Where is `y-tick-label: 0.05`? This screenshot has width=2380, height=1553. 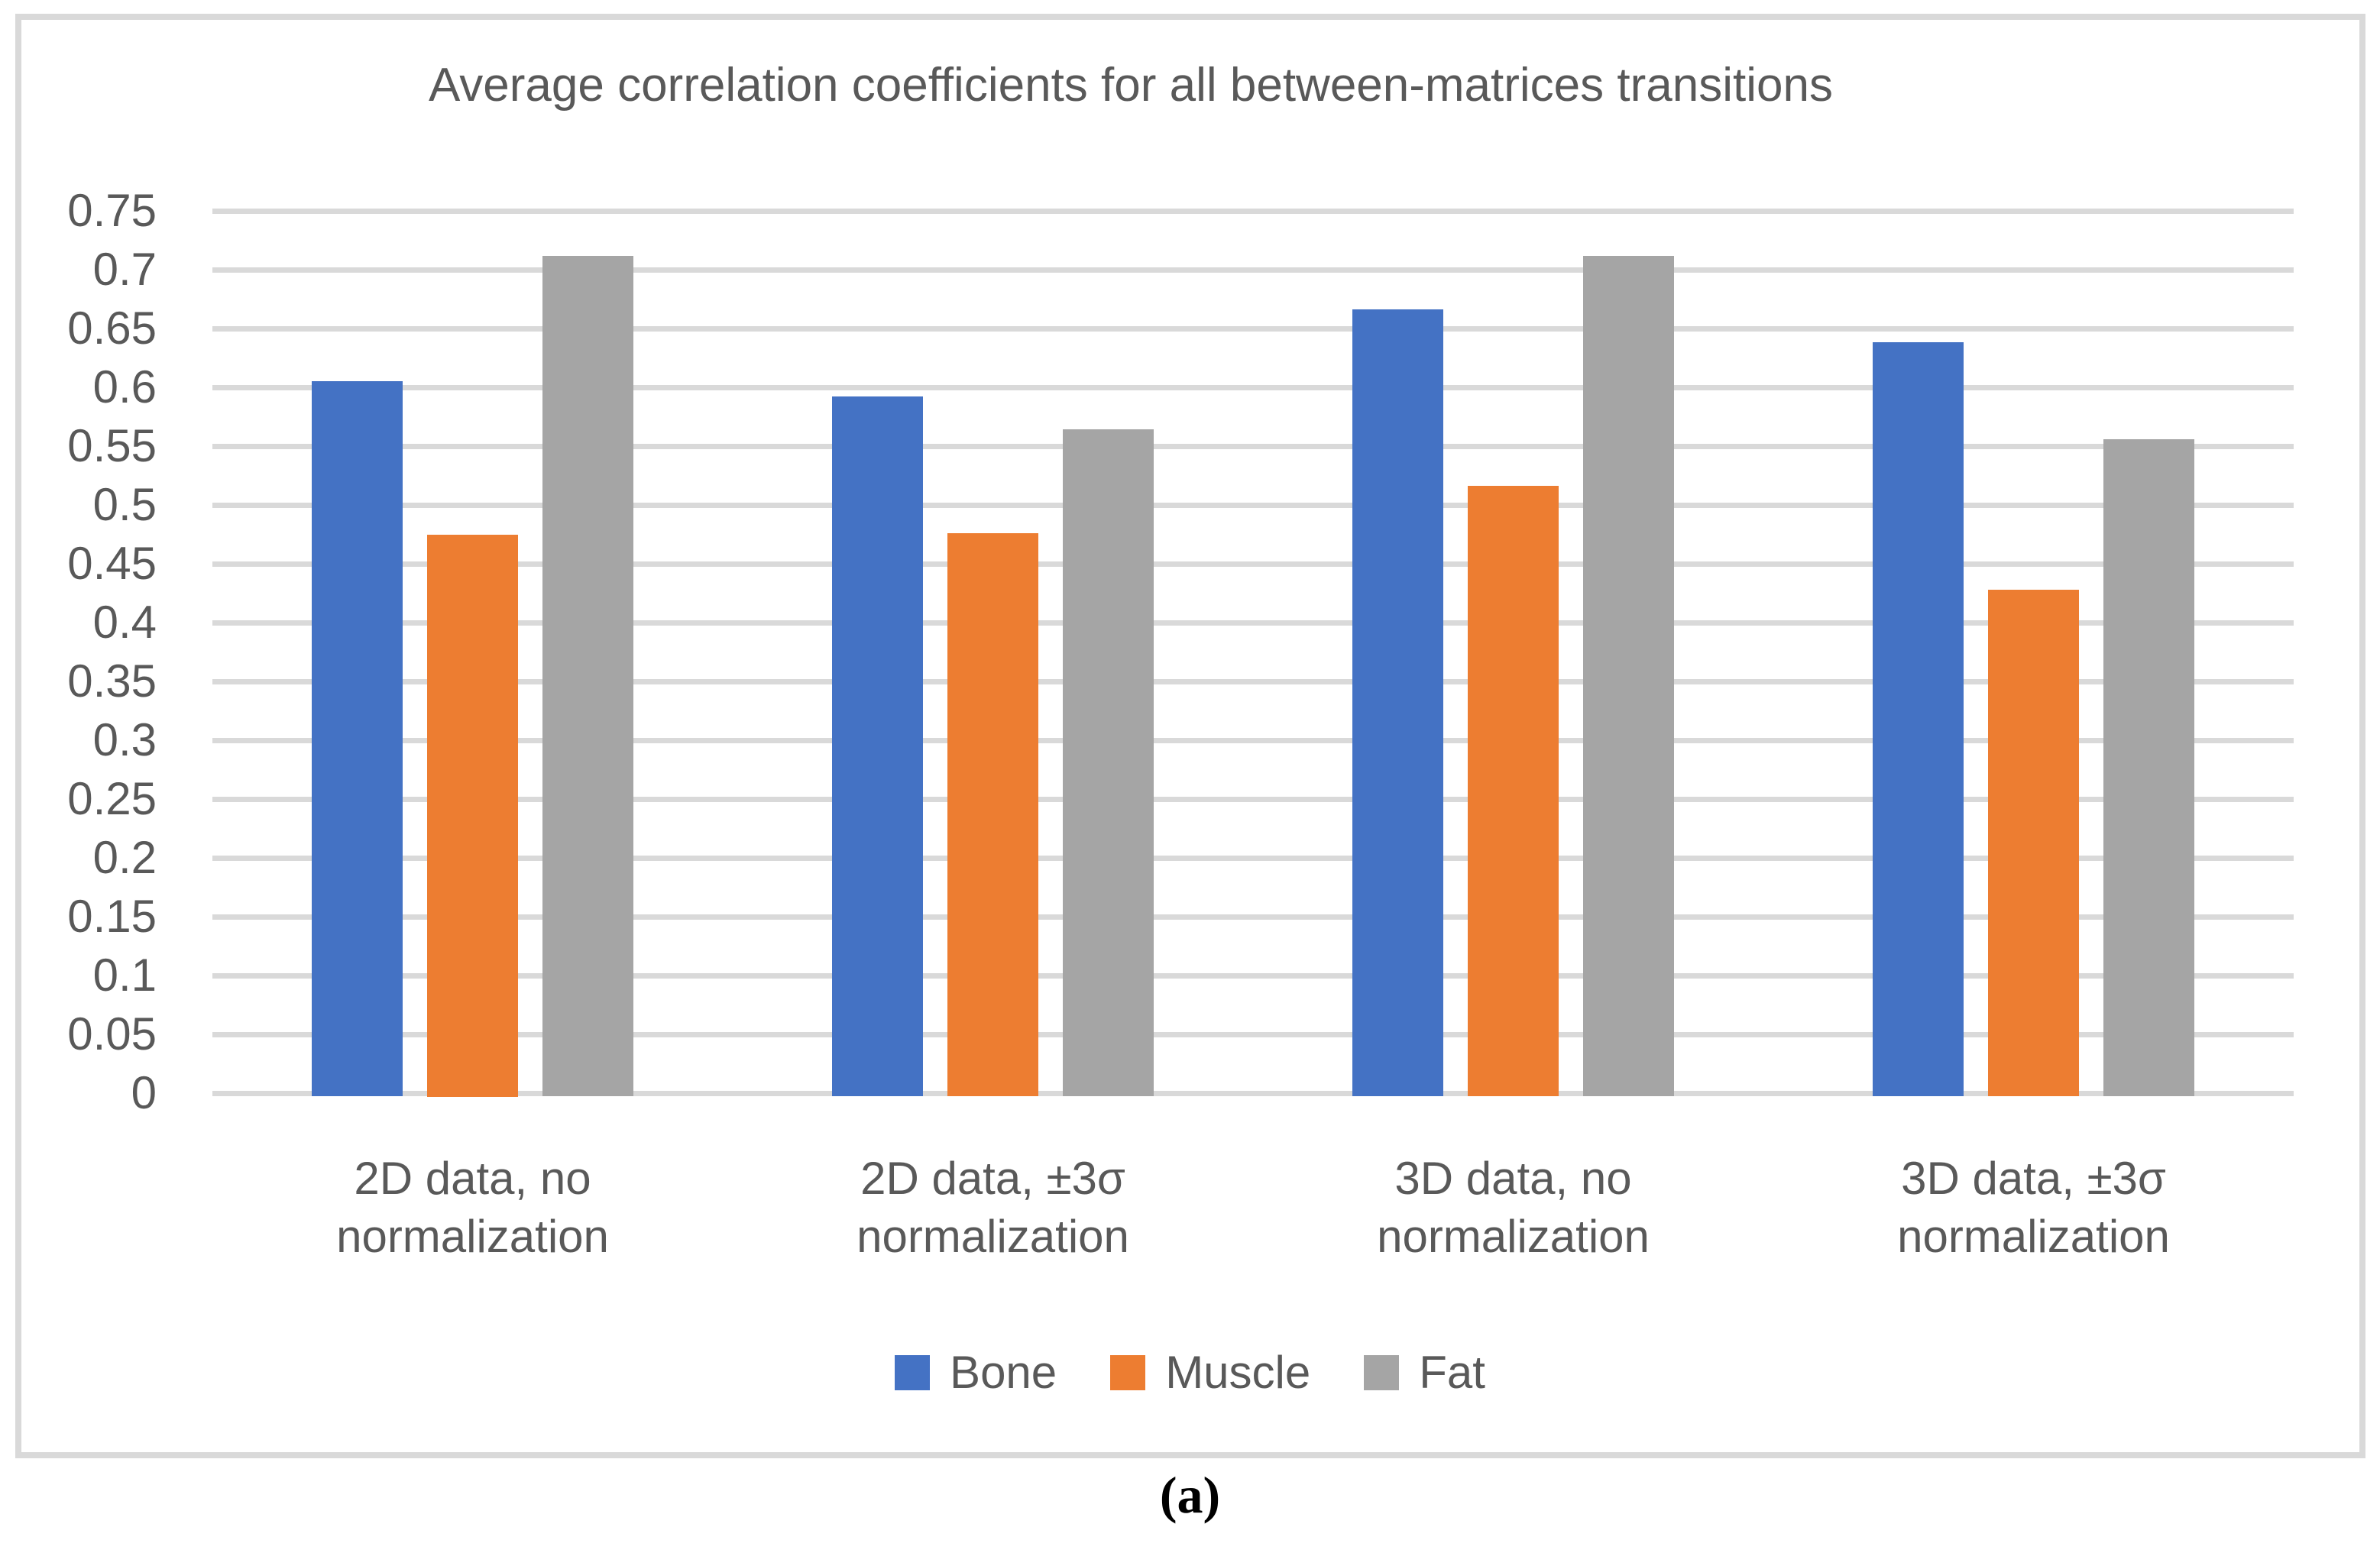
y-tick-label: 0.05 is located at coordinates (112, 1034).